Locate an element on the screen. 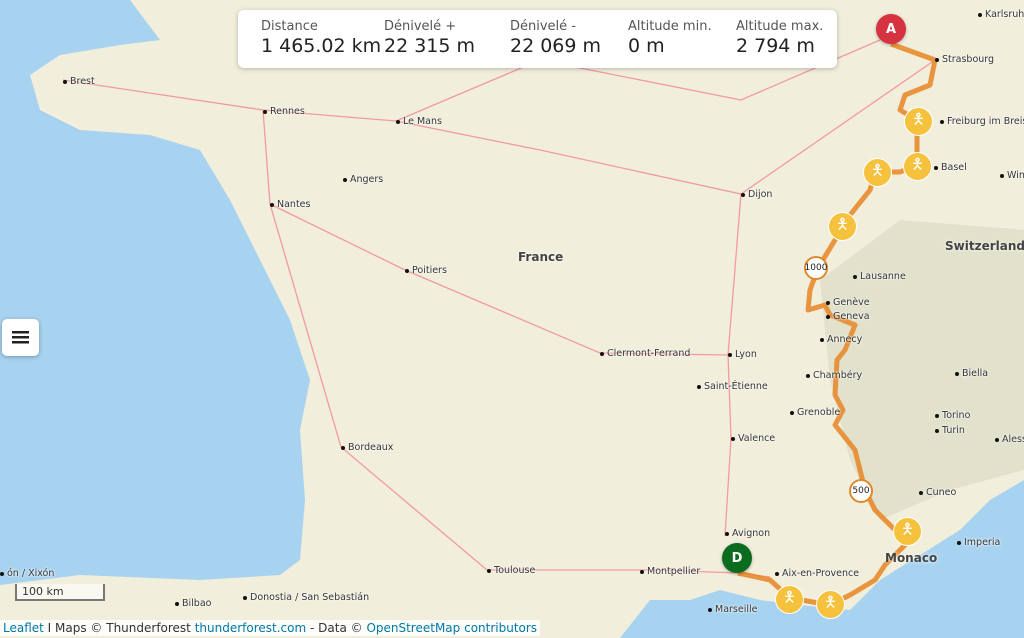 The width and height of the screenshot is (1024, 638). km-marker-500: 500 is located at coordinates (861, 491).